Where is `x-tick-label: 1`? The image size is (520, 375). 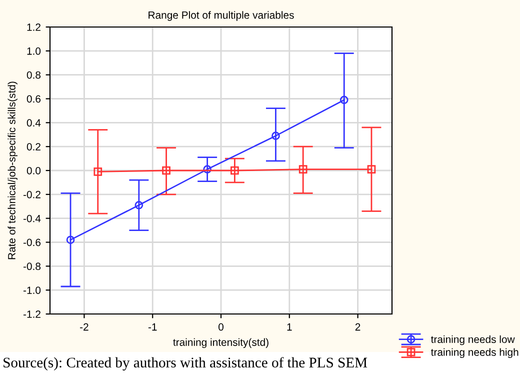 x-tick-label: 1 is located at coordinates (289, 327).